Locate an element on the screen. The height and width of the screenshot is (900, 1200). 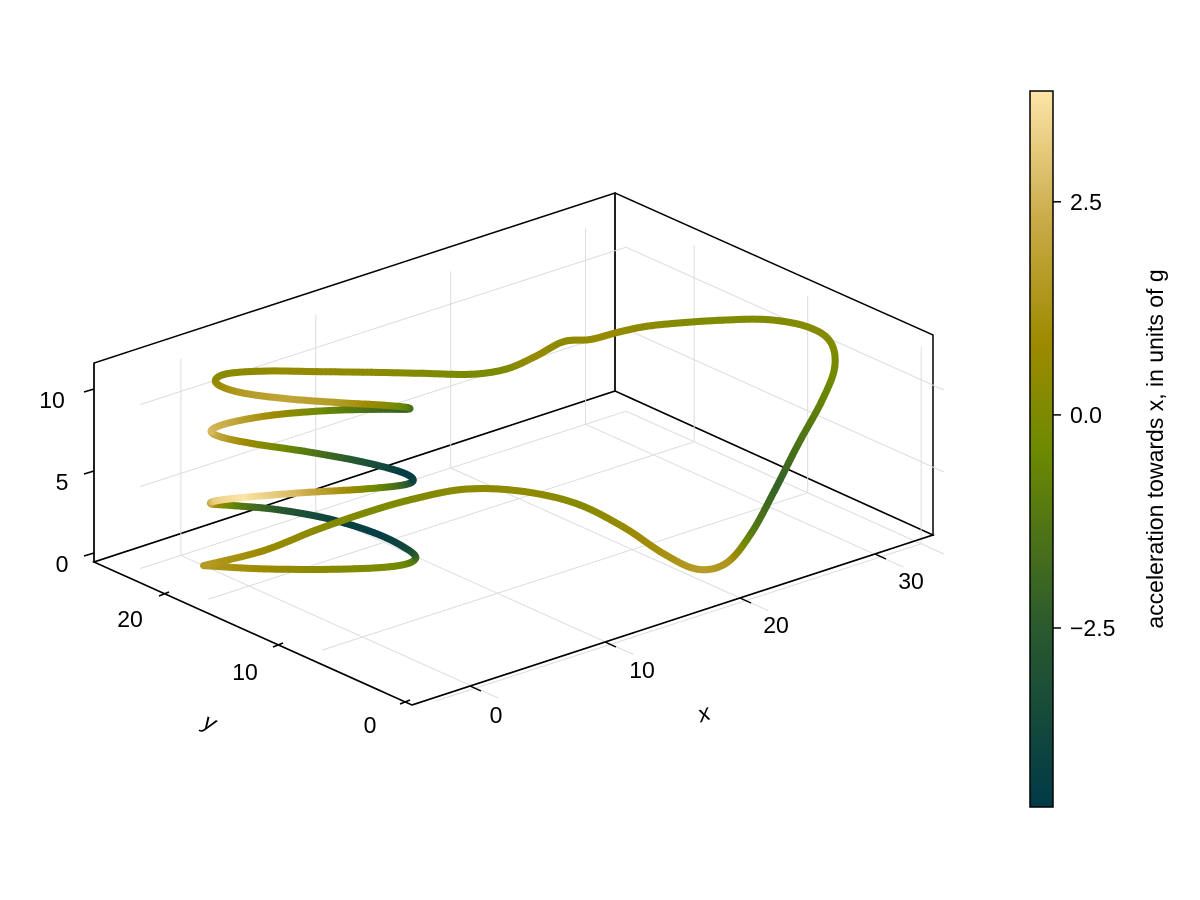
y-ticks: 0 10 20 is located at coordinates (264, 664).